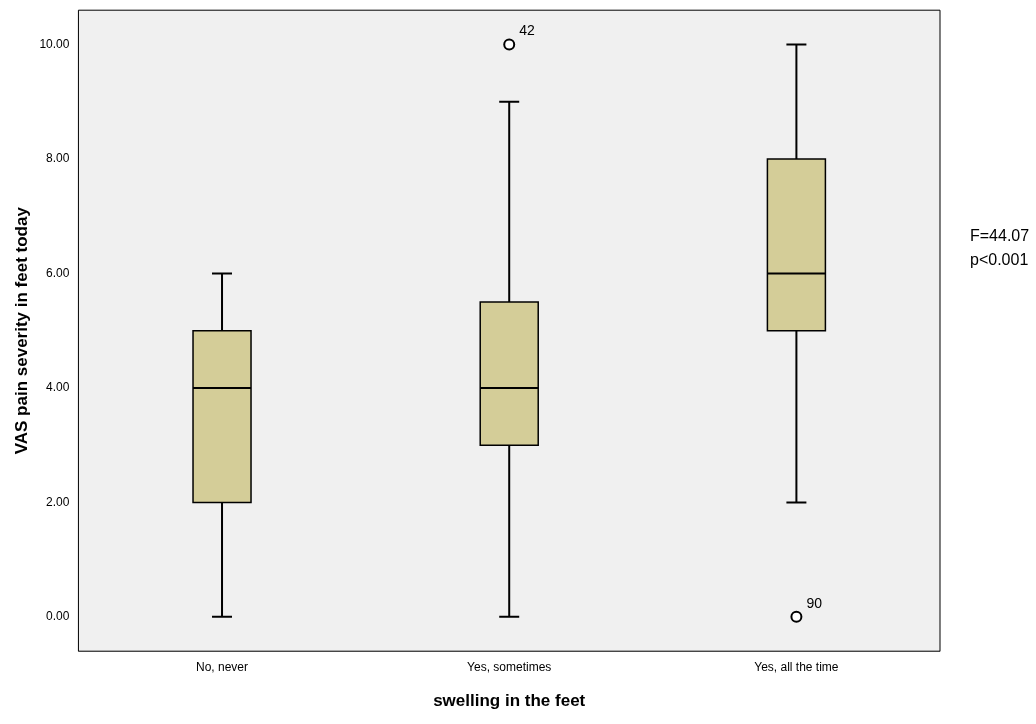 This screenshot has height=724, width=1036. Describe the element at coordinates (58, 158) in the screenshot. I see `y-tick-label: 8.00` at that location.